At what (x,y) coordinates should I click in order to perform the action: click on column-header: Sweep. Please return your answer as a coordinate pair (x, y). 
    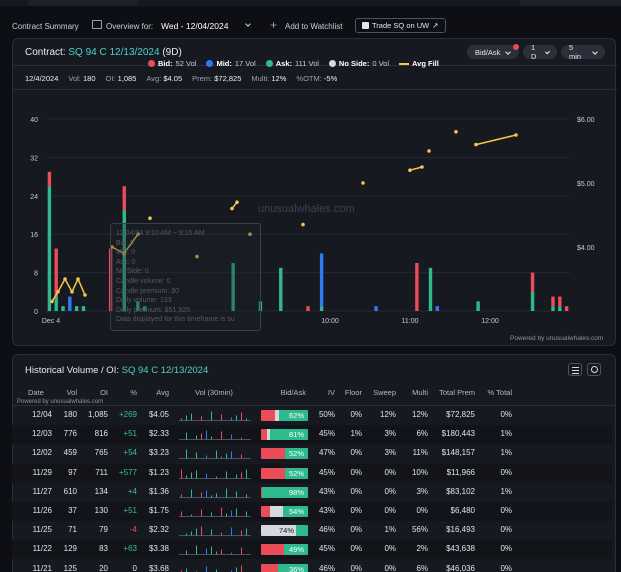
    Looking at the image, I should click on (384, 392).